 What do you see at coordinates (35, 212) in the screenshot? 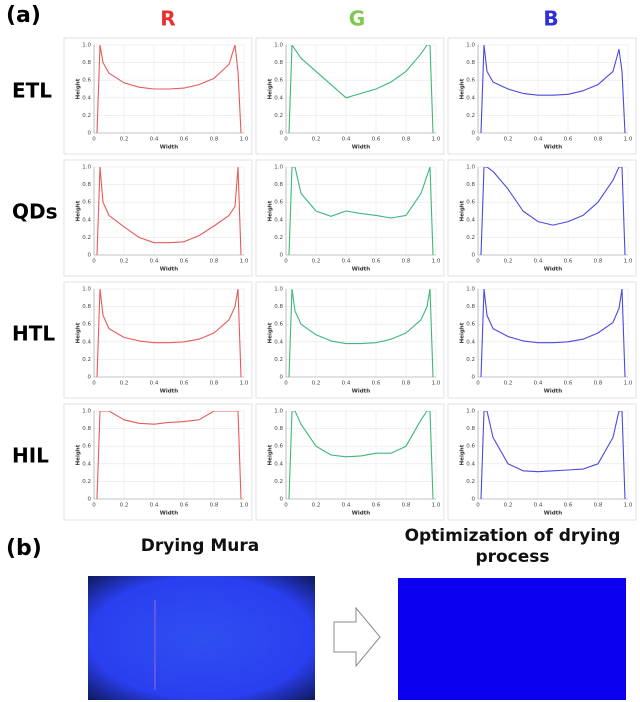
I see `row-label: QDs` at bounding box center [35, 212].